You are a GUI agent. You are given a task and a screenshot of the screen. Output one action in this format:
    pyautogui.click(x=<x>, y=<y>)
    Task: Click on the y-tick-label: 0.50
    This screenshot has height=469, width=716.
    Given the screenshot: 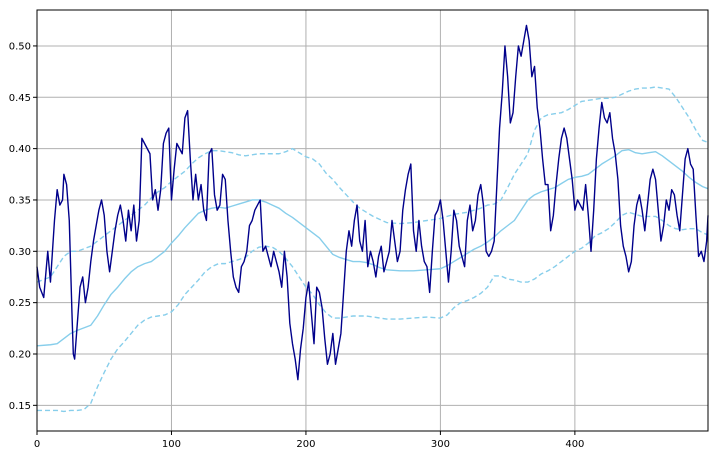 What is the action you would take?
    pyautogui.click(x=20, y=46)
    